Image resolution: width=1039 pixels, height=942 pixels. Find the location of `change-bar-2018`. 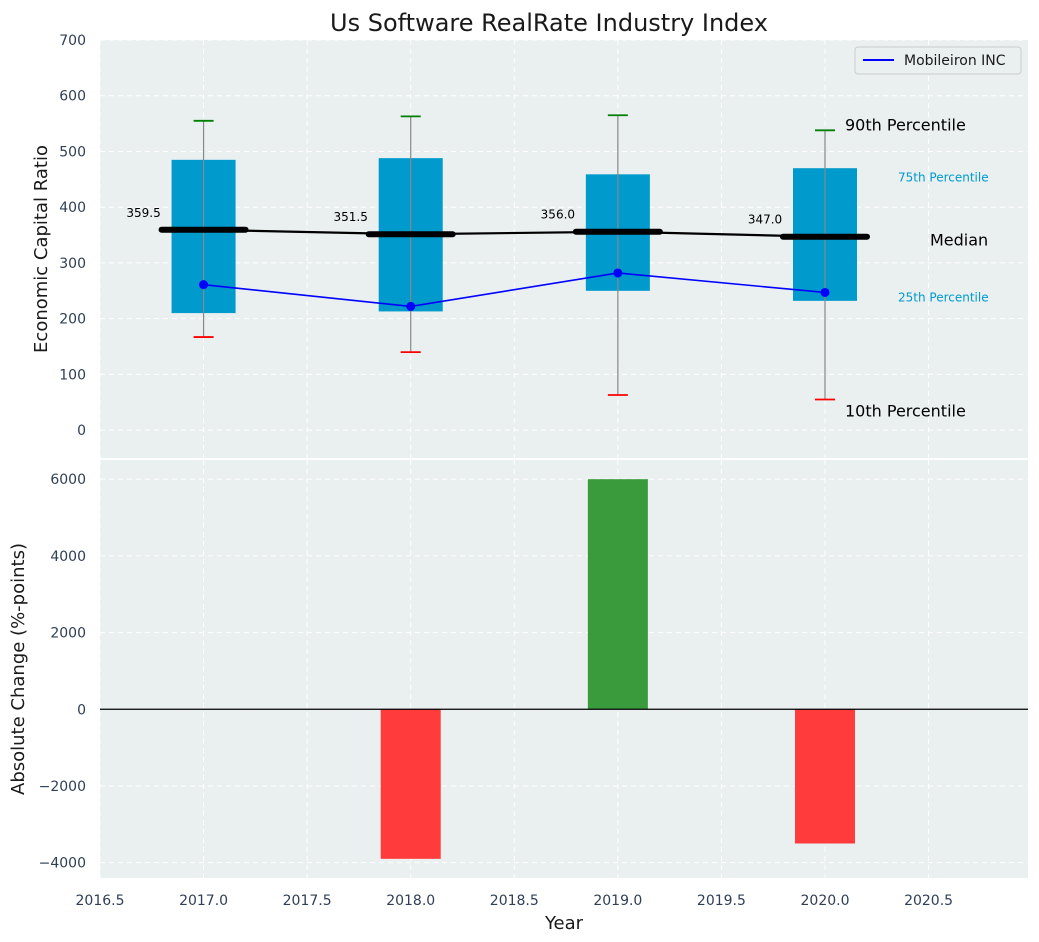

change-bar-2018 is located at coordinates (410, 784).